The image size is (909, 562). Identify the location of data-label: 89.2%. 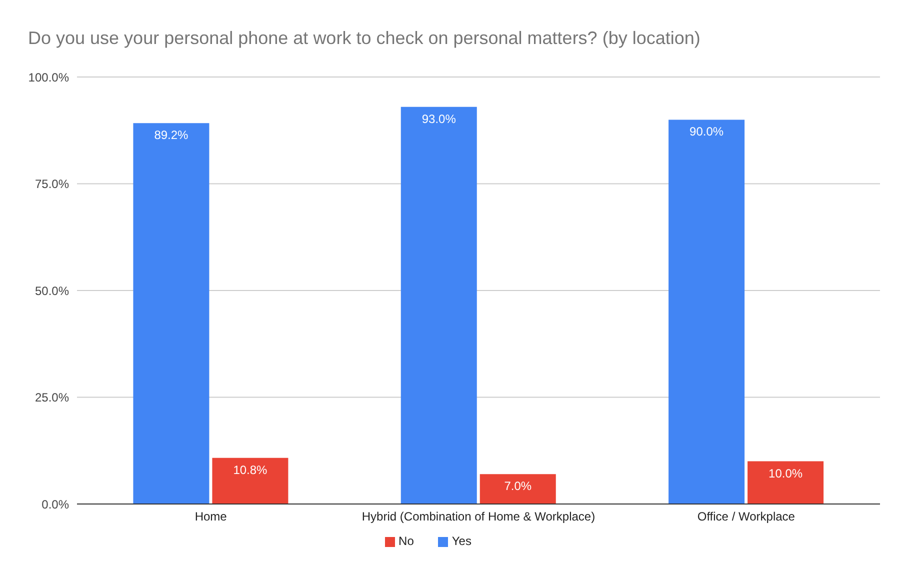
(171, 135).